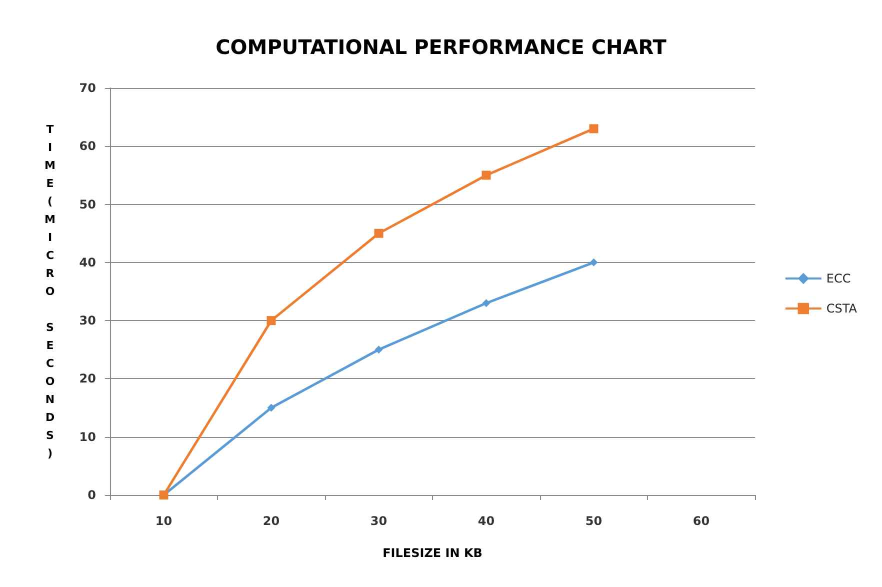 The width and height of the screenshot is (882, 587). Describe the element at coordinates (838, 279) in the screenshot. I see `legend-label: ECC` at that location.